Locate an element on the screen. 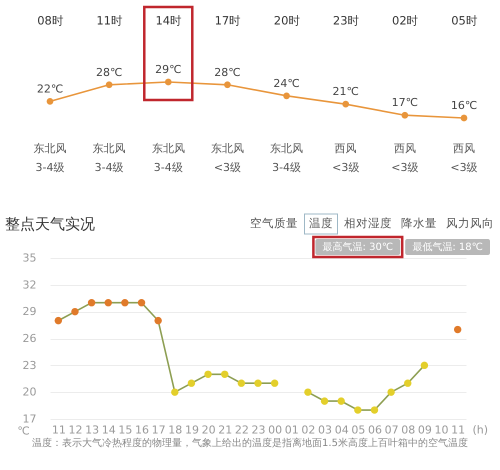 This screenshot has width=500, height=470. data-label: 22℃ is located at coordinates (50, 89).